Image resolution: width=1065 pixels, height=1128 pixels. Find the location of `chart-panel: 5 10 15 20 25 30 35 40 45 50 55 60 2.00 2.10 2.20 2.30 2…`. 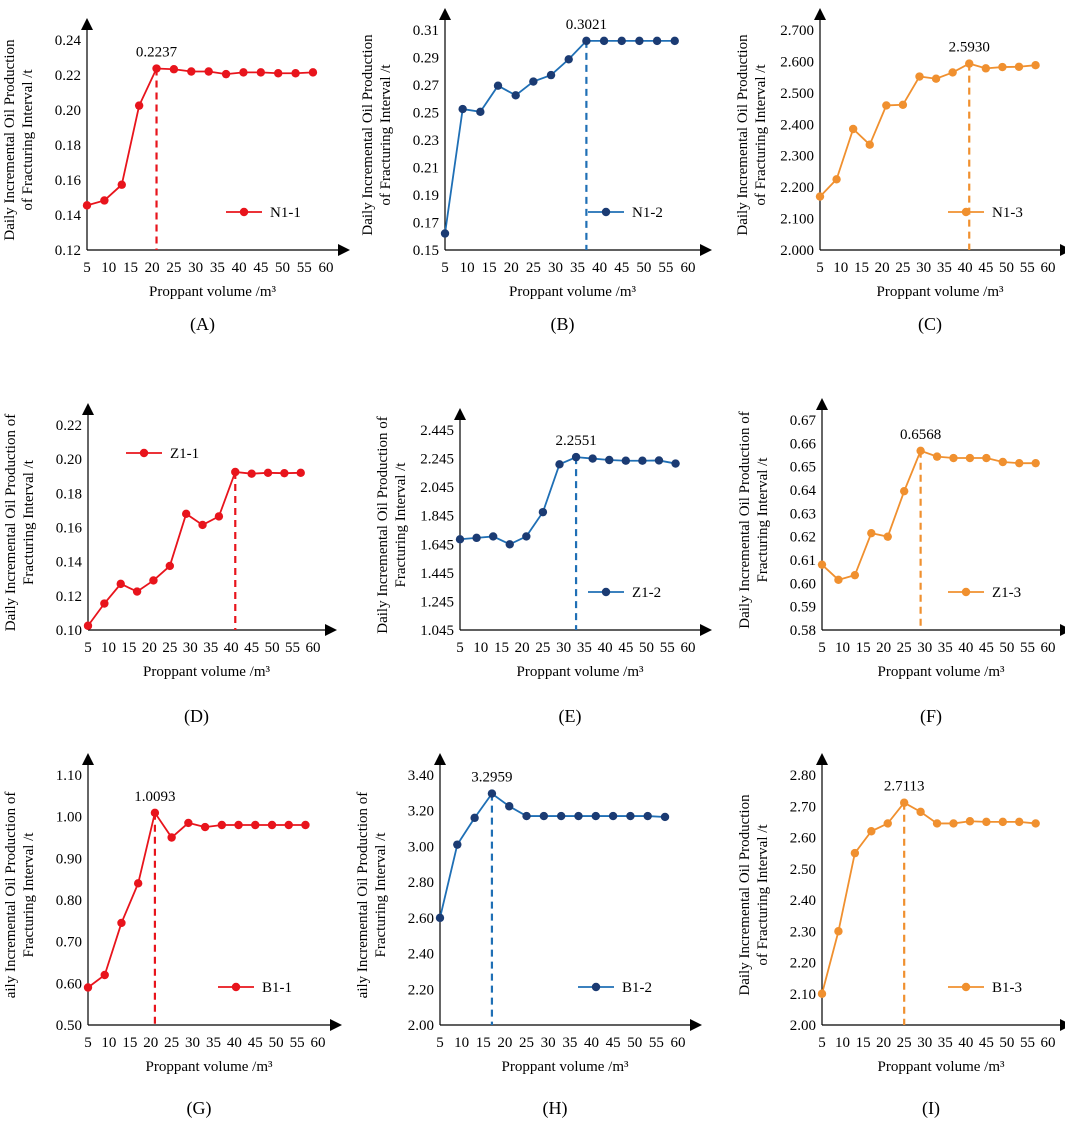

chart-panel: 5 10 15 20 25 30 35 40 45 50 55 60 2.00 2.10 2.20 2.30 2… is located at coordinates (901, 936).